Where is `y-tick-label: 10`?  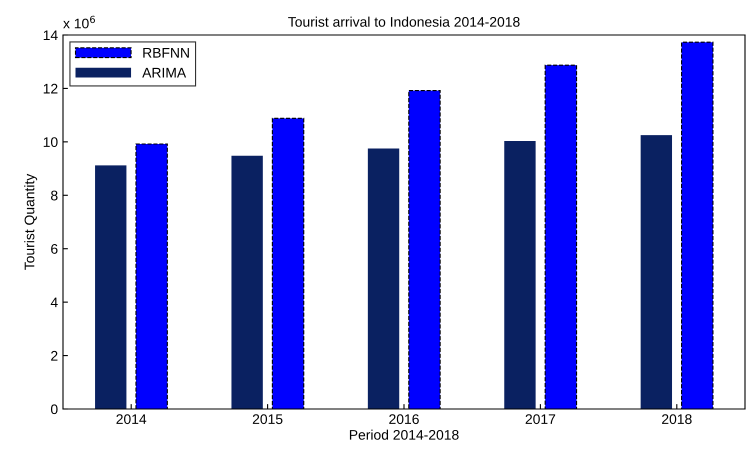
y-tick-label: 10 is located at coordinates (51, 142).